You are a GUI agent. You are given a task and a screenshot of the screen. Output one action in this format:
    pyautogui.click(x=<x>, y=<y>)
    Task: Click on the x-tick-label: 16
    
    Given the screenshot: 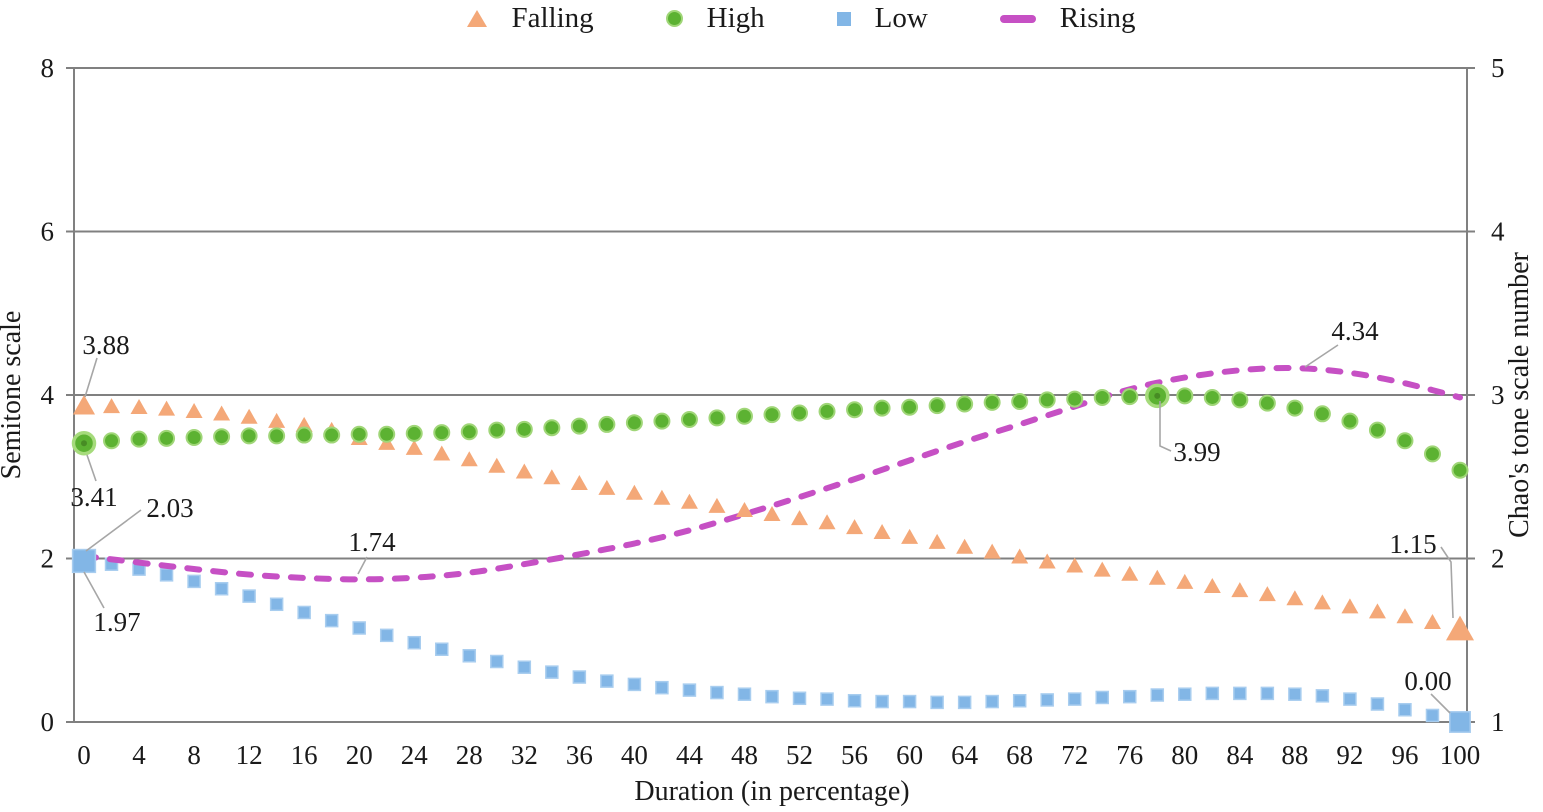 What is the action you would take?
    pyautogui.click(x=304, y=755)
    